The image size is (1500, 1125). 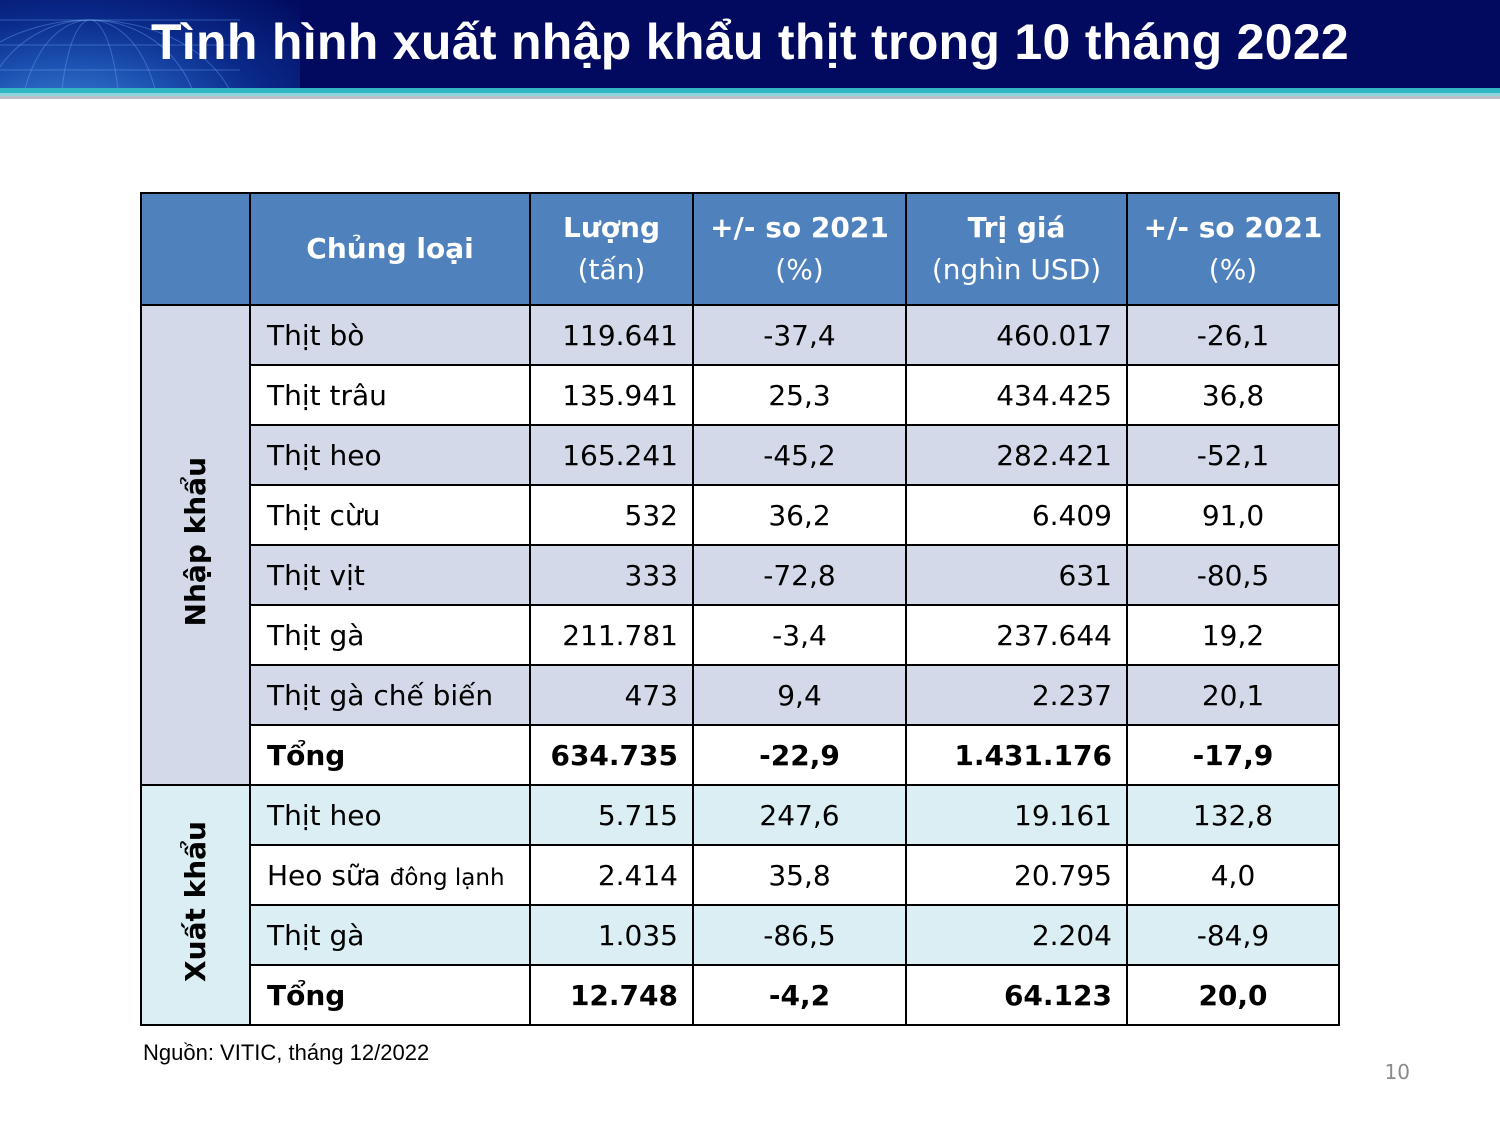 What do you see at coordinates (390, 515) in the screenshot?
I see `row-name: Thịt cừu` at bounding box center [390, 515].